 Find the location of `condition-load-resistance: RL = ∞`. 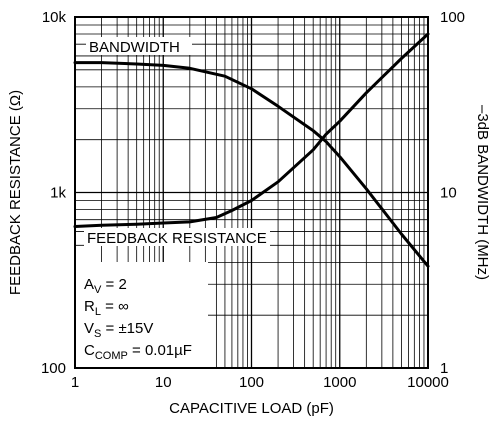

condition-load-resistance: RL = ∞ is located at coordinates (106, 308).